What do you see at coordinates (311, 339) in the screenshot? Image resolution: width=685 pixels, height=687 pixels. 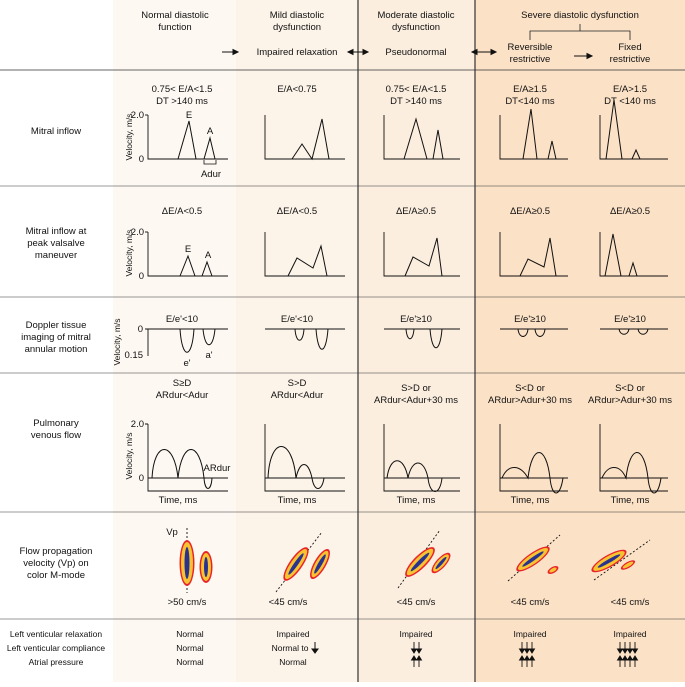 I see `tissue-wave-mild` at bounding box center [311, 339].